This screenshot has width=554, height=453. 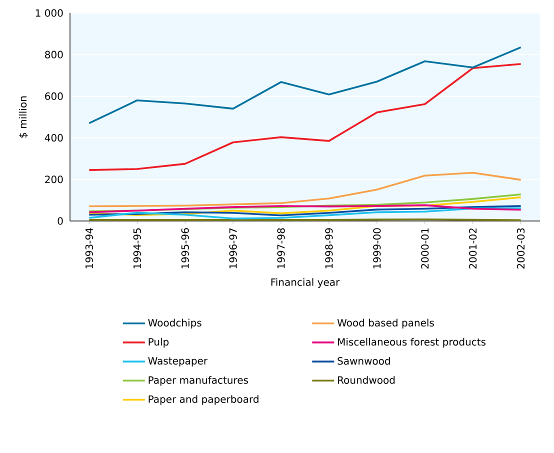 What do you see at coordinates (203, 400) in the screenshot?
I see `legend-label: Paper and paperboard` at bounding box center [203, 400].